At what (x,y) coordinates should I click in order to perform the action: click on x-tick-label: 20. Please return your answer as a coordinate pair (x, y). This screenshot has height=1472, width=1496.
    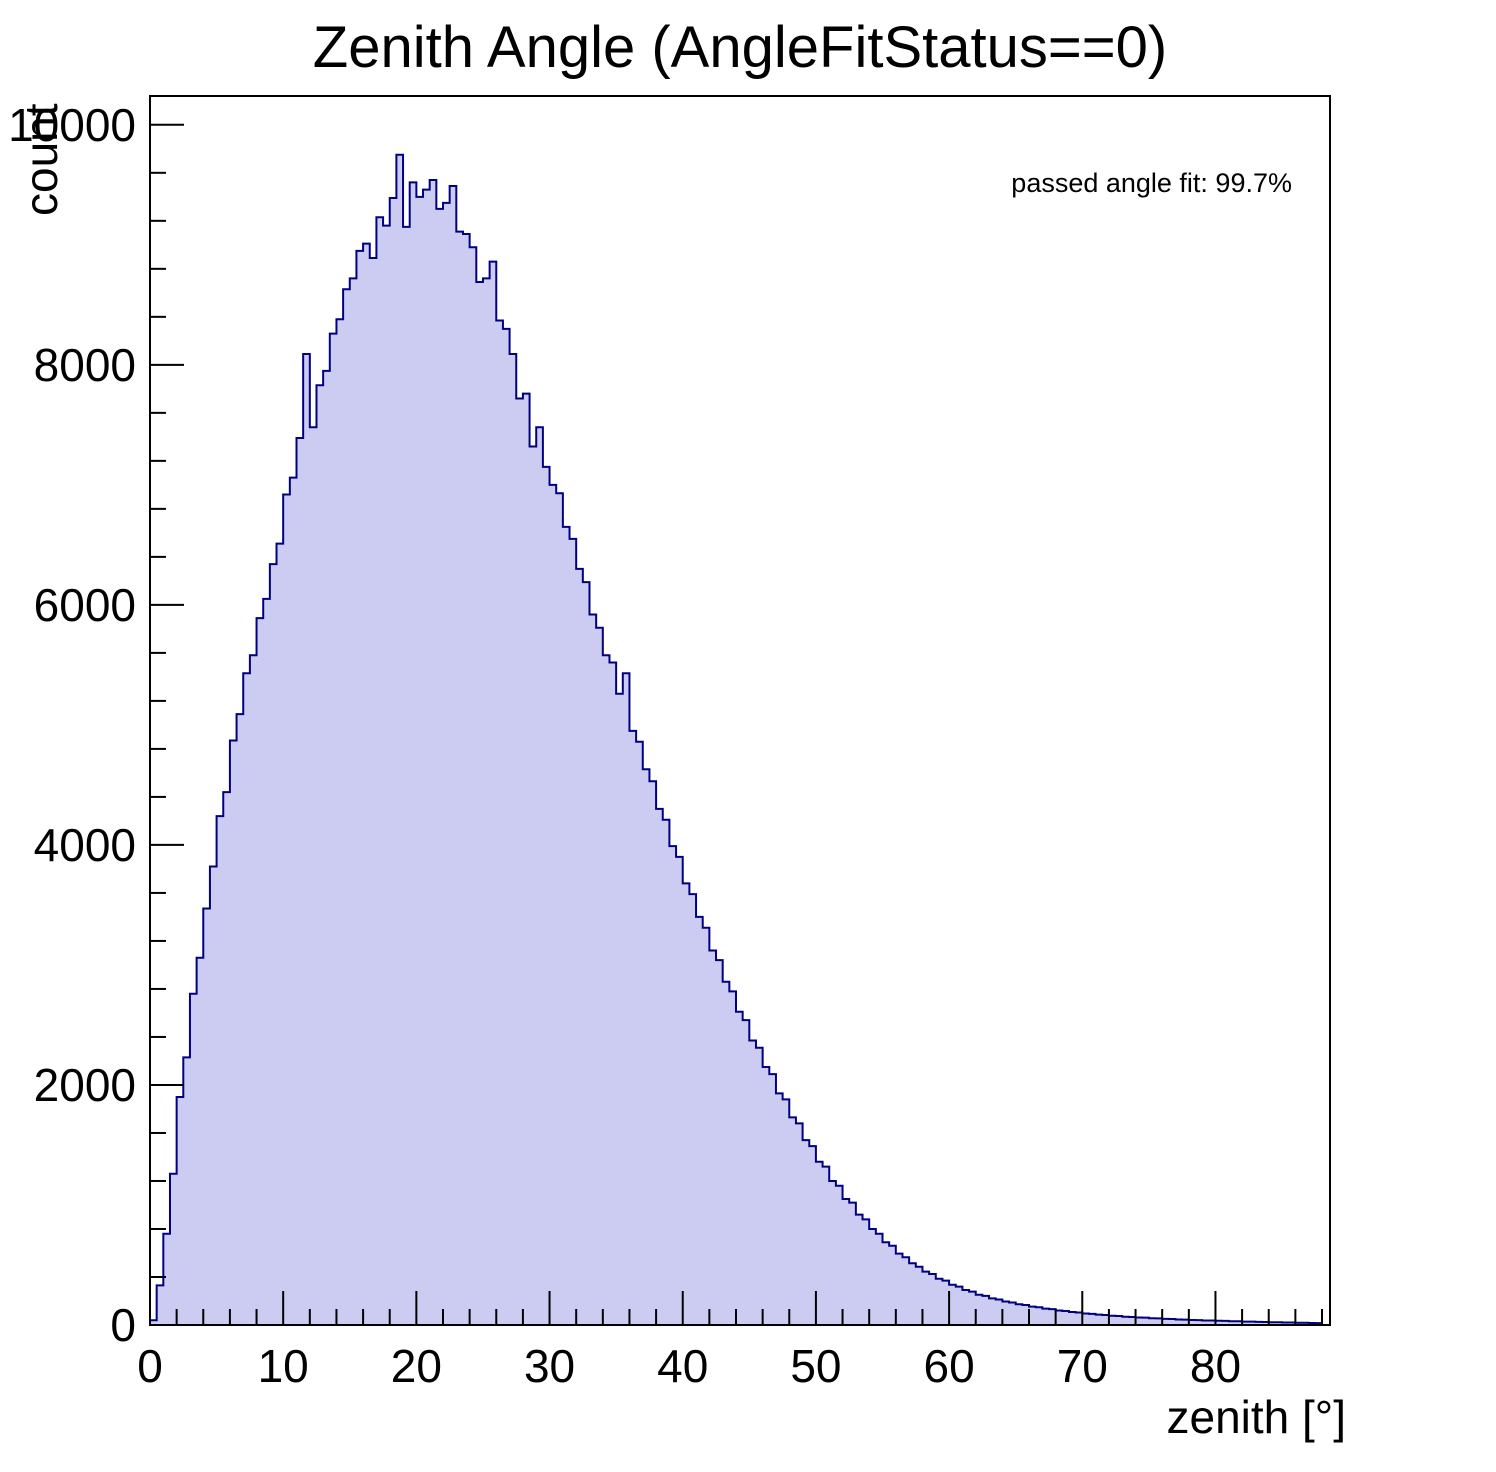
    Looking at the image, I should click on (416, 1366).